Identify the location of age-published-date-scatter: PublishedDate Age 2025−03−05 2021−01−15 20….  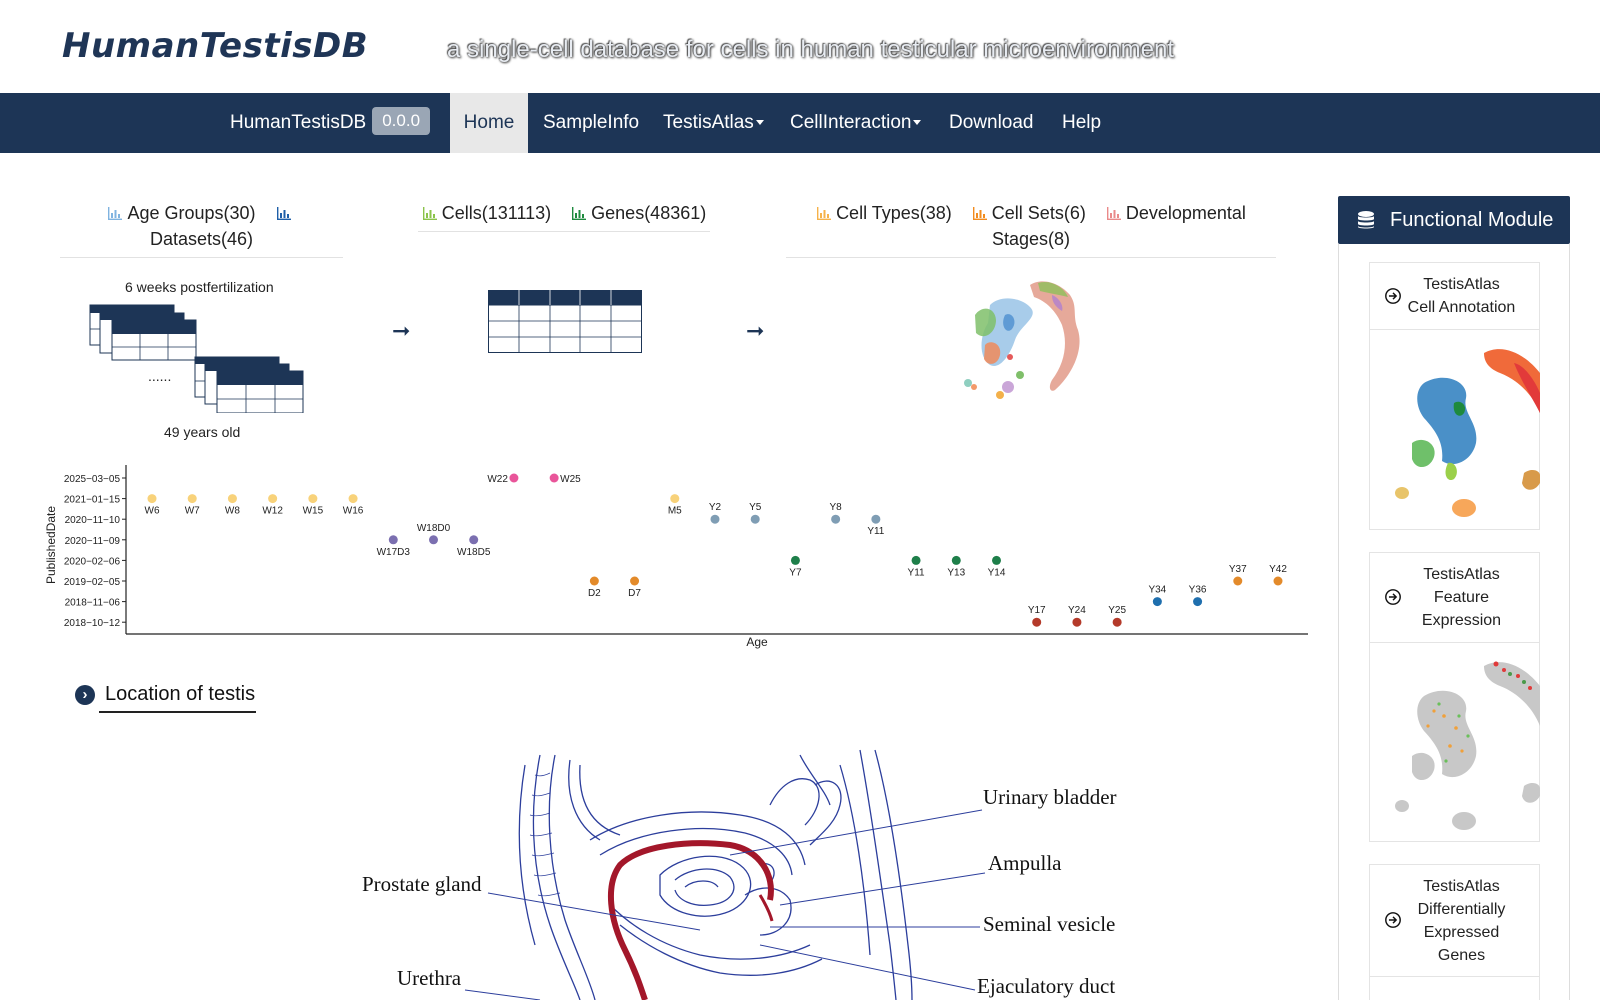
(676, 557).